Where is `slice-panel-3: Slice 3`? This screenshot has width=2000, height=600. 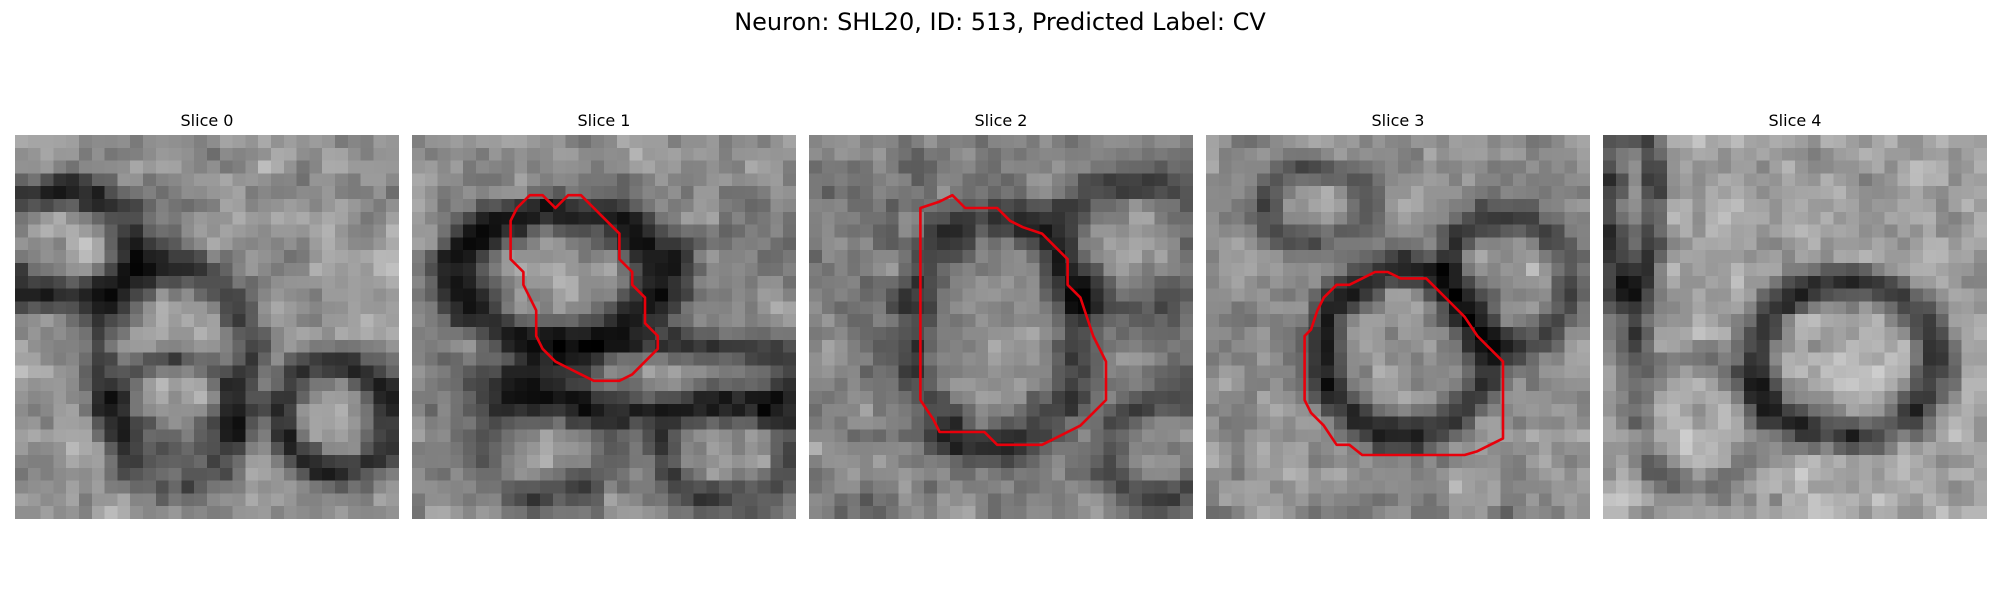
slice-panel-3: Slice 3 is located at coordinates (1398, 313).